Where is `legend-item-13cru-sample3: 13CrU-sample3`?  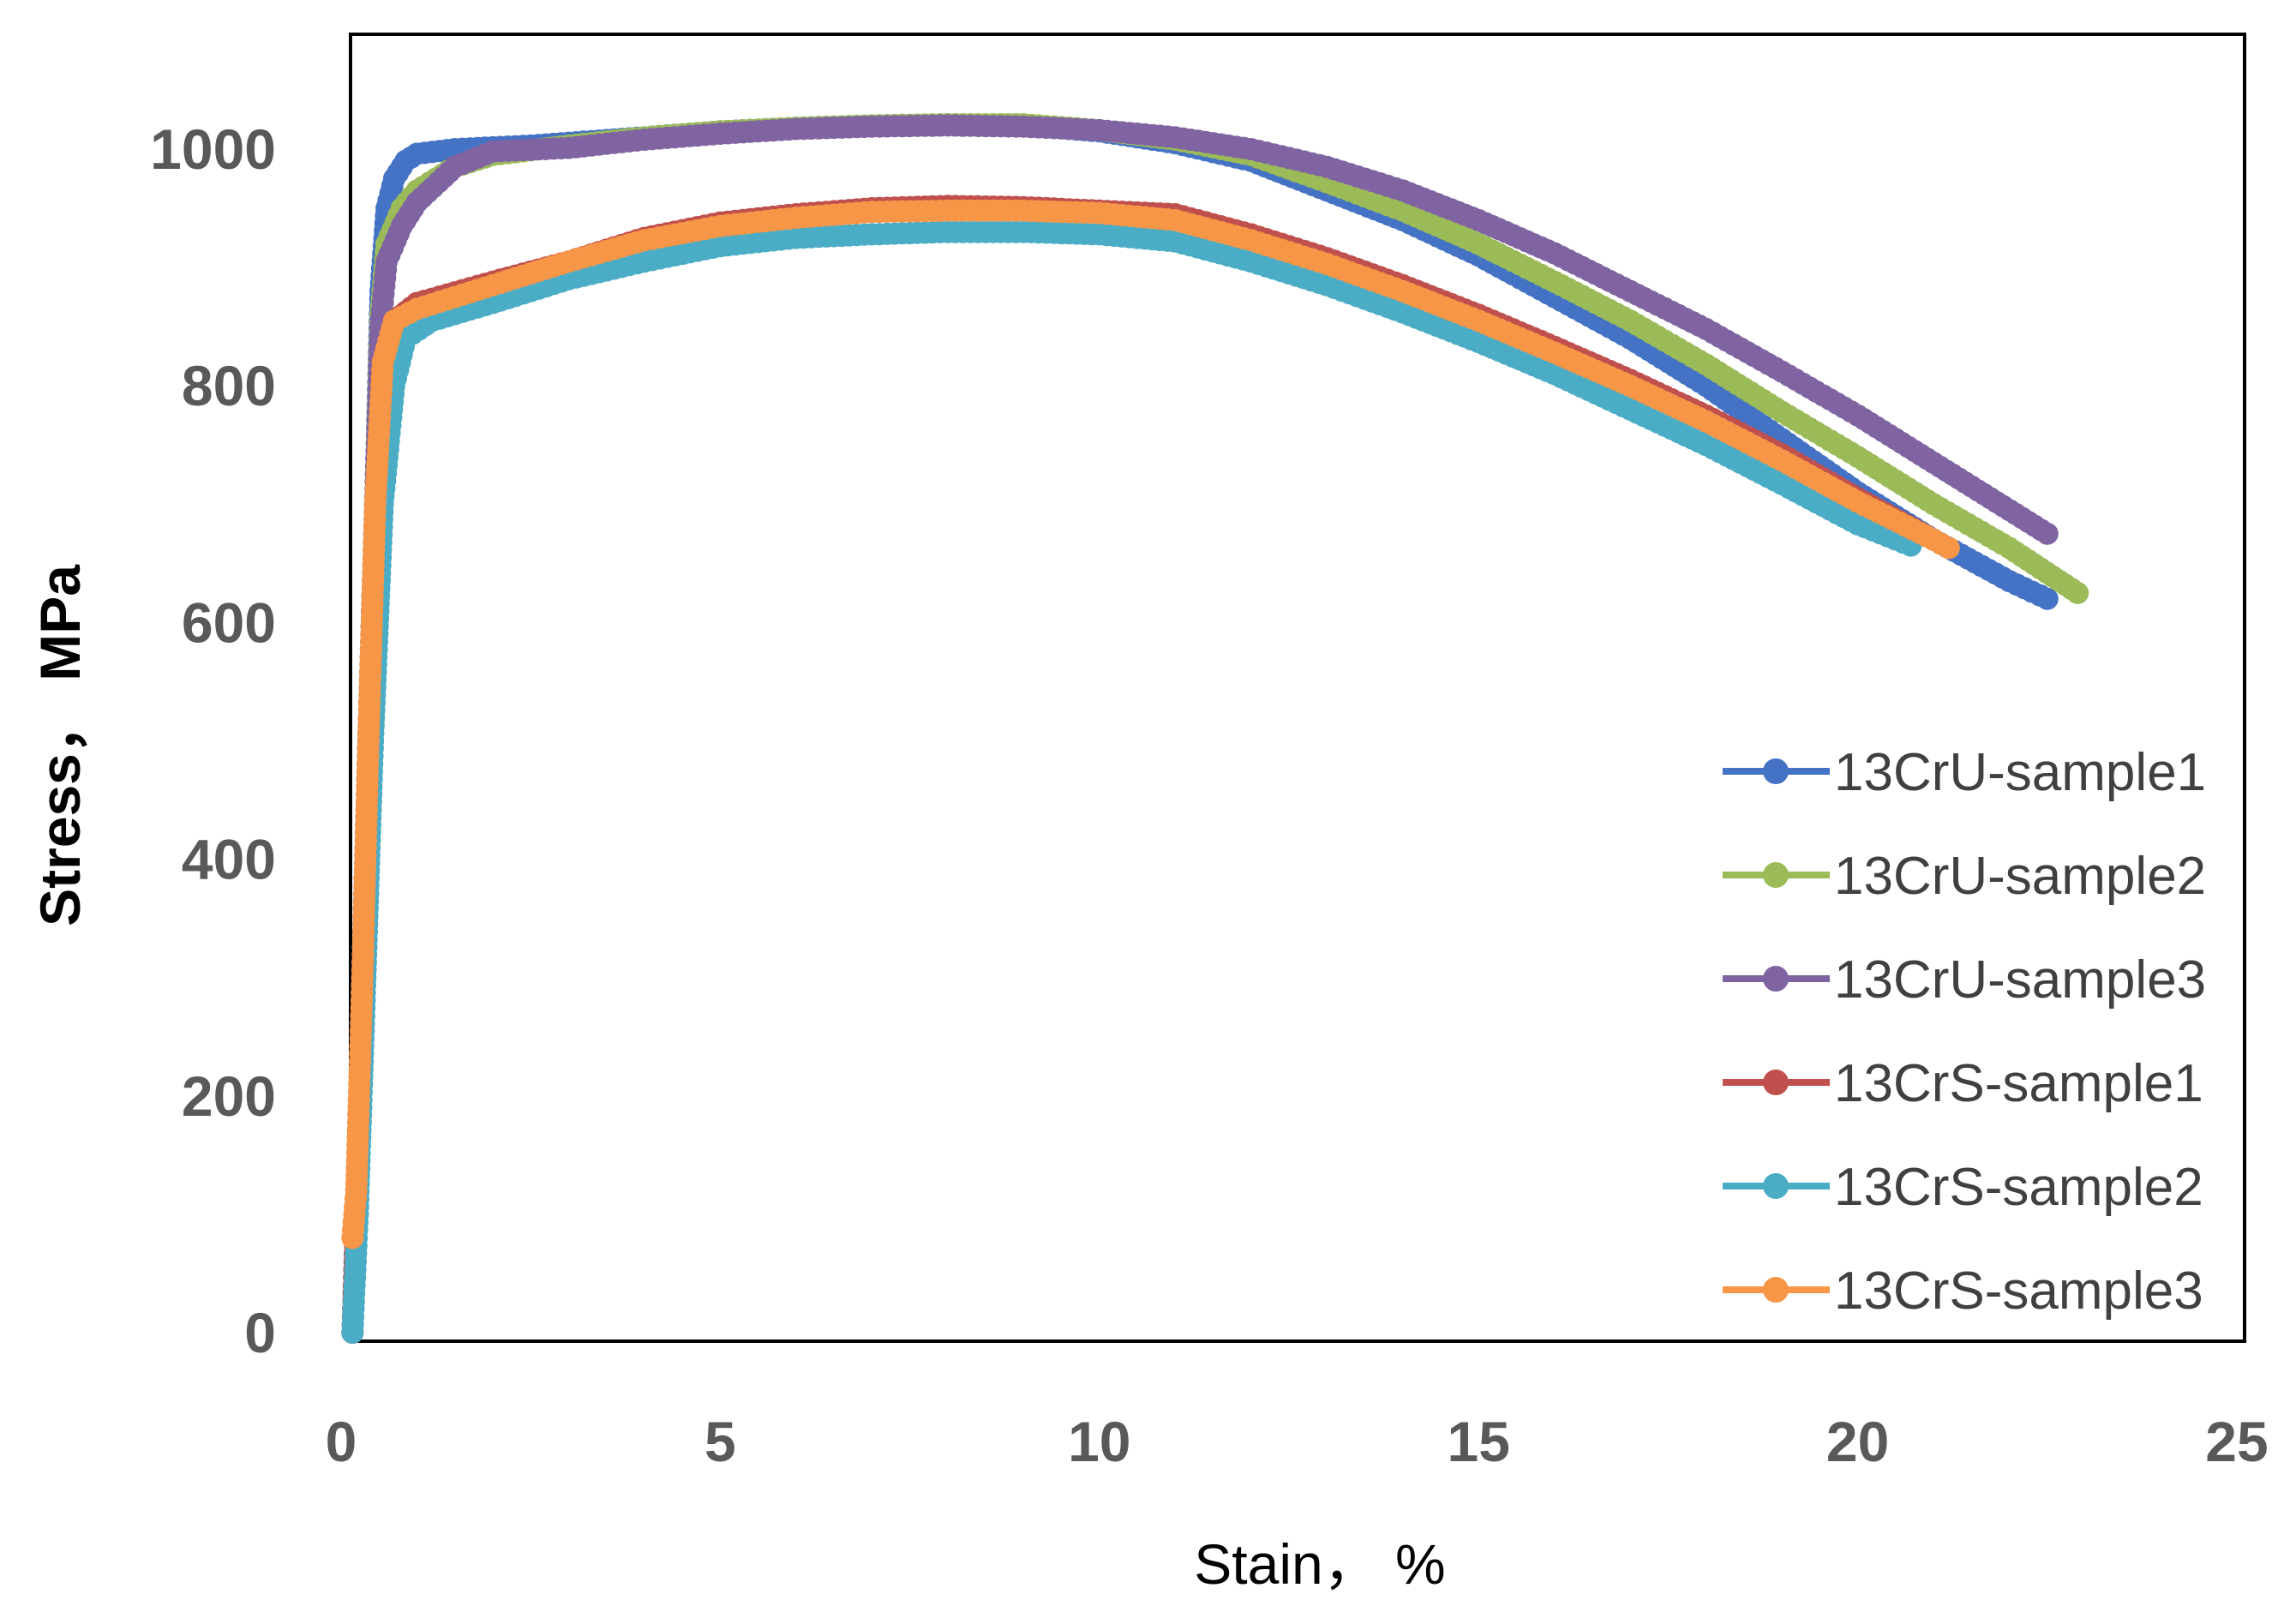
legend-item-13cru-sample3: 13CrU-sample3 is located at coordinates (1964, 980).